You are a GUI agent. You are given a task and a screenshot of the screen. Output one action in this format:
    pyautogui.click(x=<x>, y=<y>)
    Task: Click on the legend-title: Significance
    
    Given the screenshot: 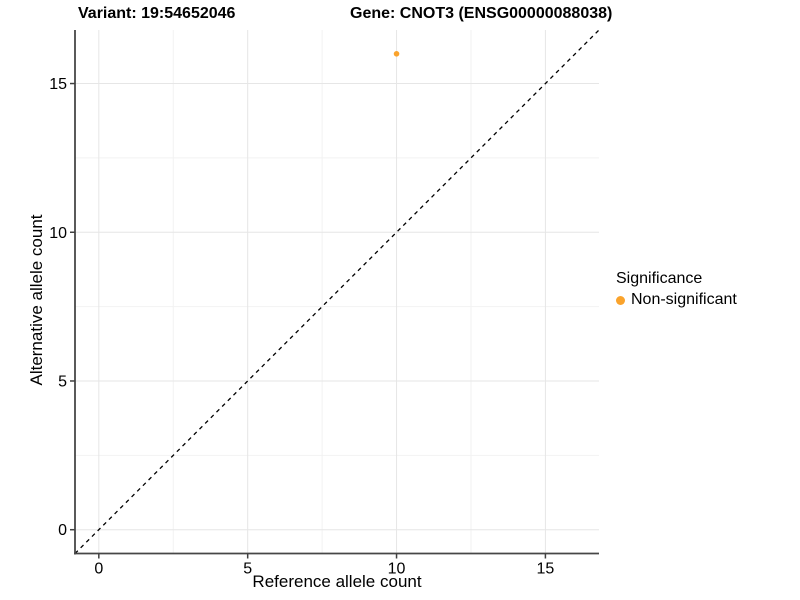 What is the action you would take?
    pyautogui.click(x=659, y=278)
    